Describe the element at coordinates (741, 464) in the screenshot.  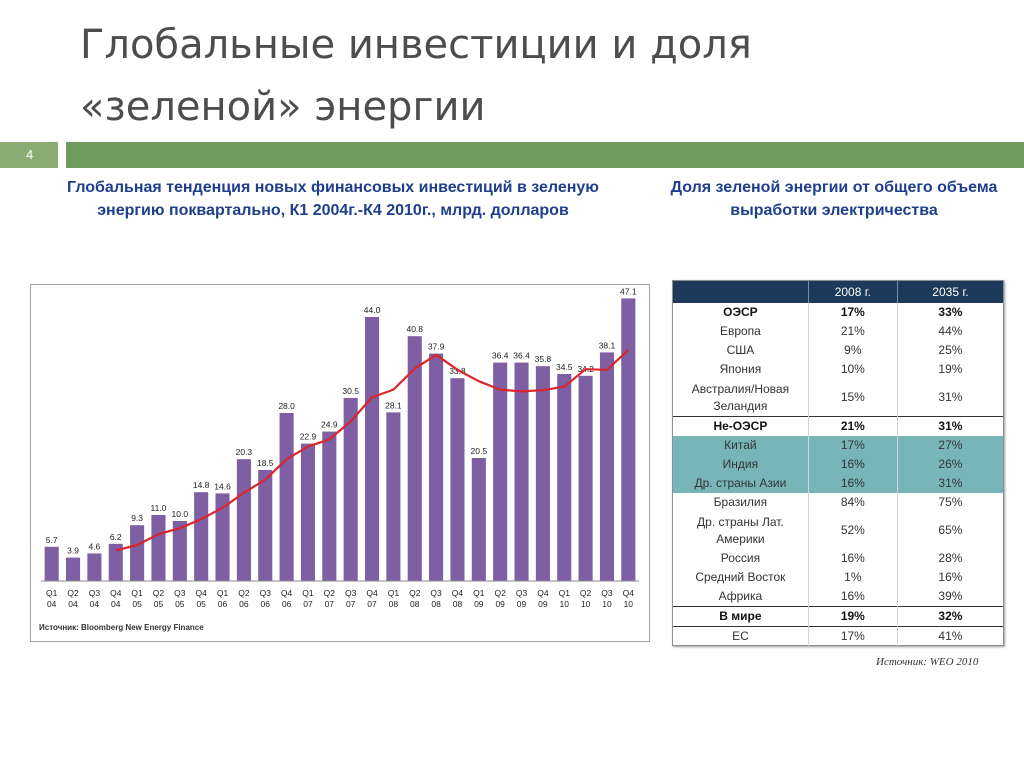
I see `region-label: Индия` at that location.